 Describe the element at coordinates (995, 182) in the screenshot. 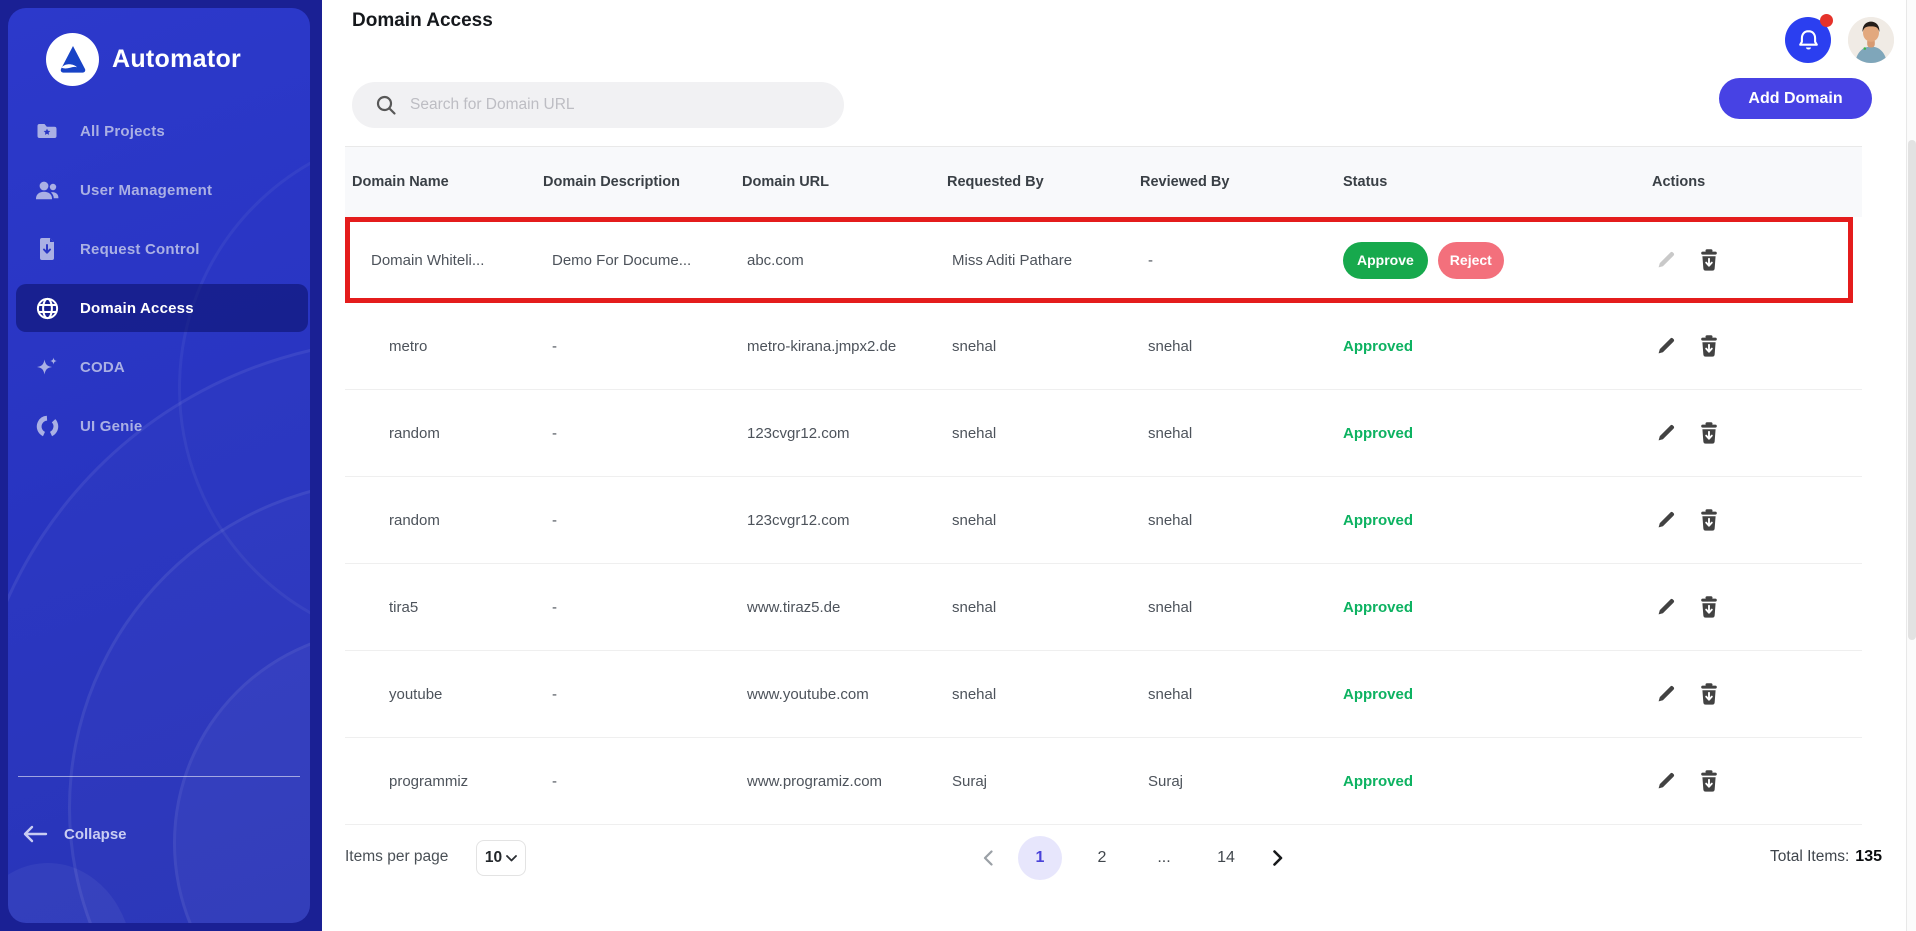

I see `column-header-requested-by: Requested By` at that location.